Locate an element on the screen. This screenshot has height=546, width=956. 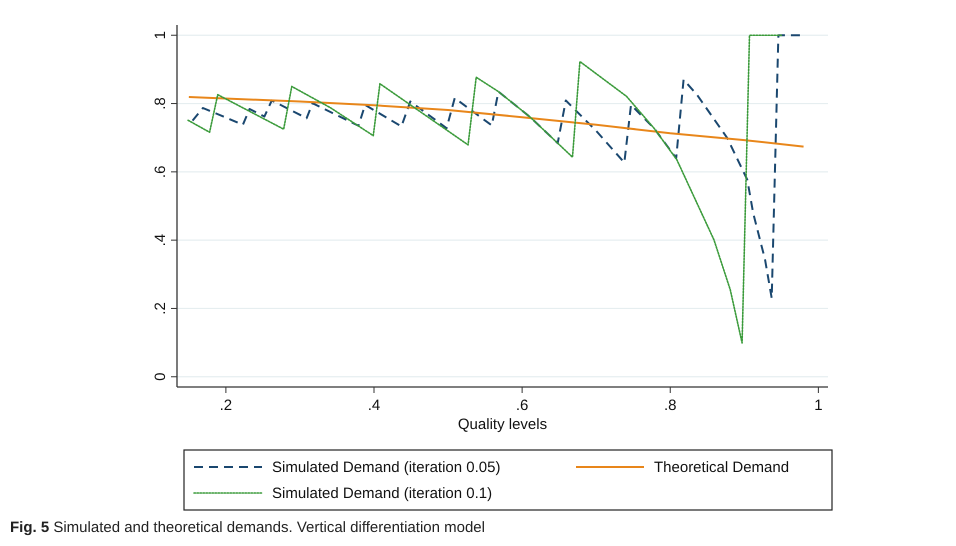
x-tick-label: .6 is located at coordinates (522, 405).